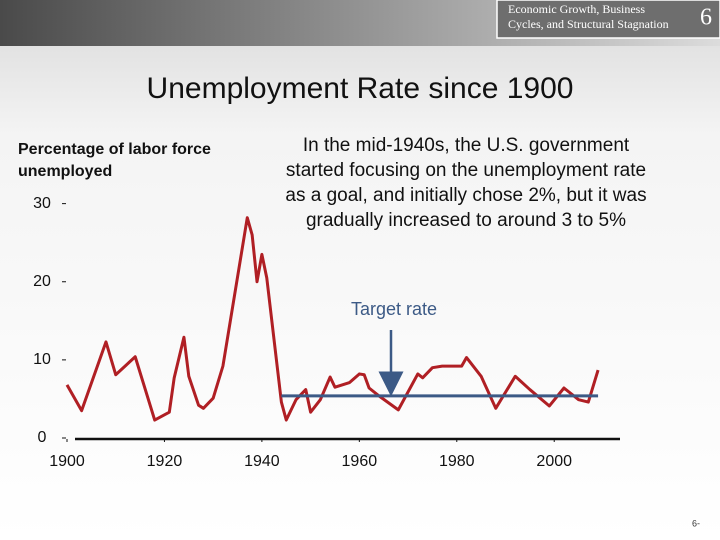 This screenshot has height=540, width=720. What do you see at coordinates (457, 461) in the screenshot?
I see `x-tick-label: 1980` at bounding box center [457, 461].